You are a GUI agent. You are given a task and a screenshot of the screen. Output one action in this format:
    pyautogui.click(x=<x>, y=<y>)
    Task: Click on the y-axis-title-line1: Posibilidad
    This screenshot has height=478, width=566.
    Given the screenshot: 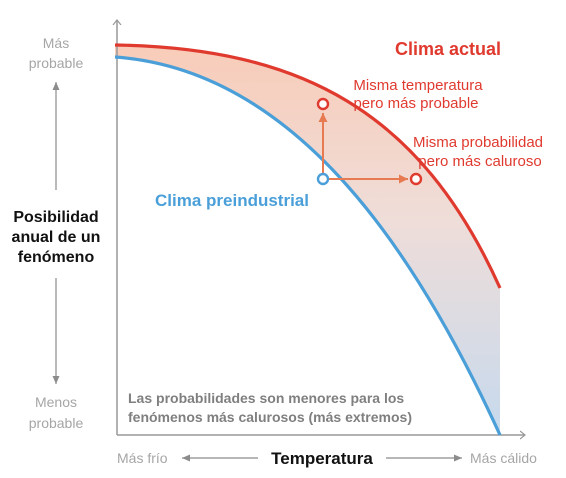 What is the action you would take?
    pyautogui.click(x=55, y=217)
    